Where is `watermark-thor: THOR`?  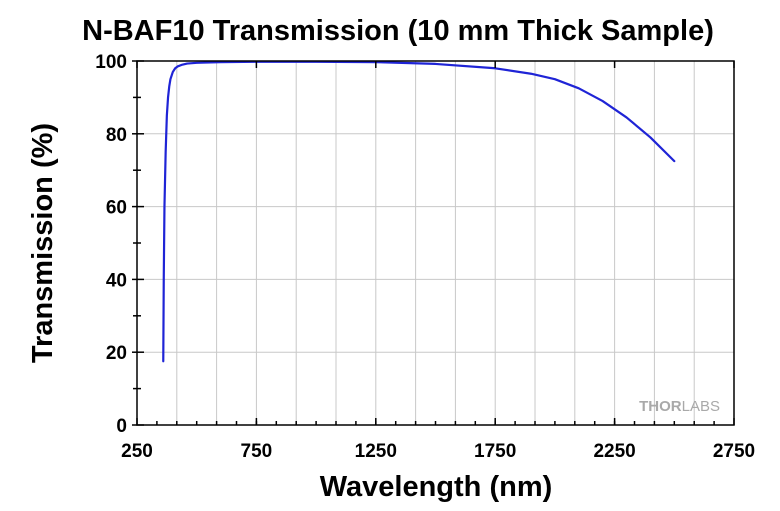 watermark-thor: THOR is located at coordinates (660, 406).